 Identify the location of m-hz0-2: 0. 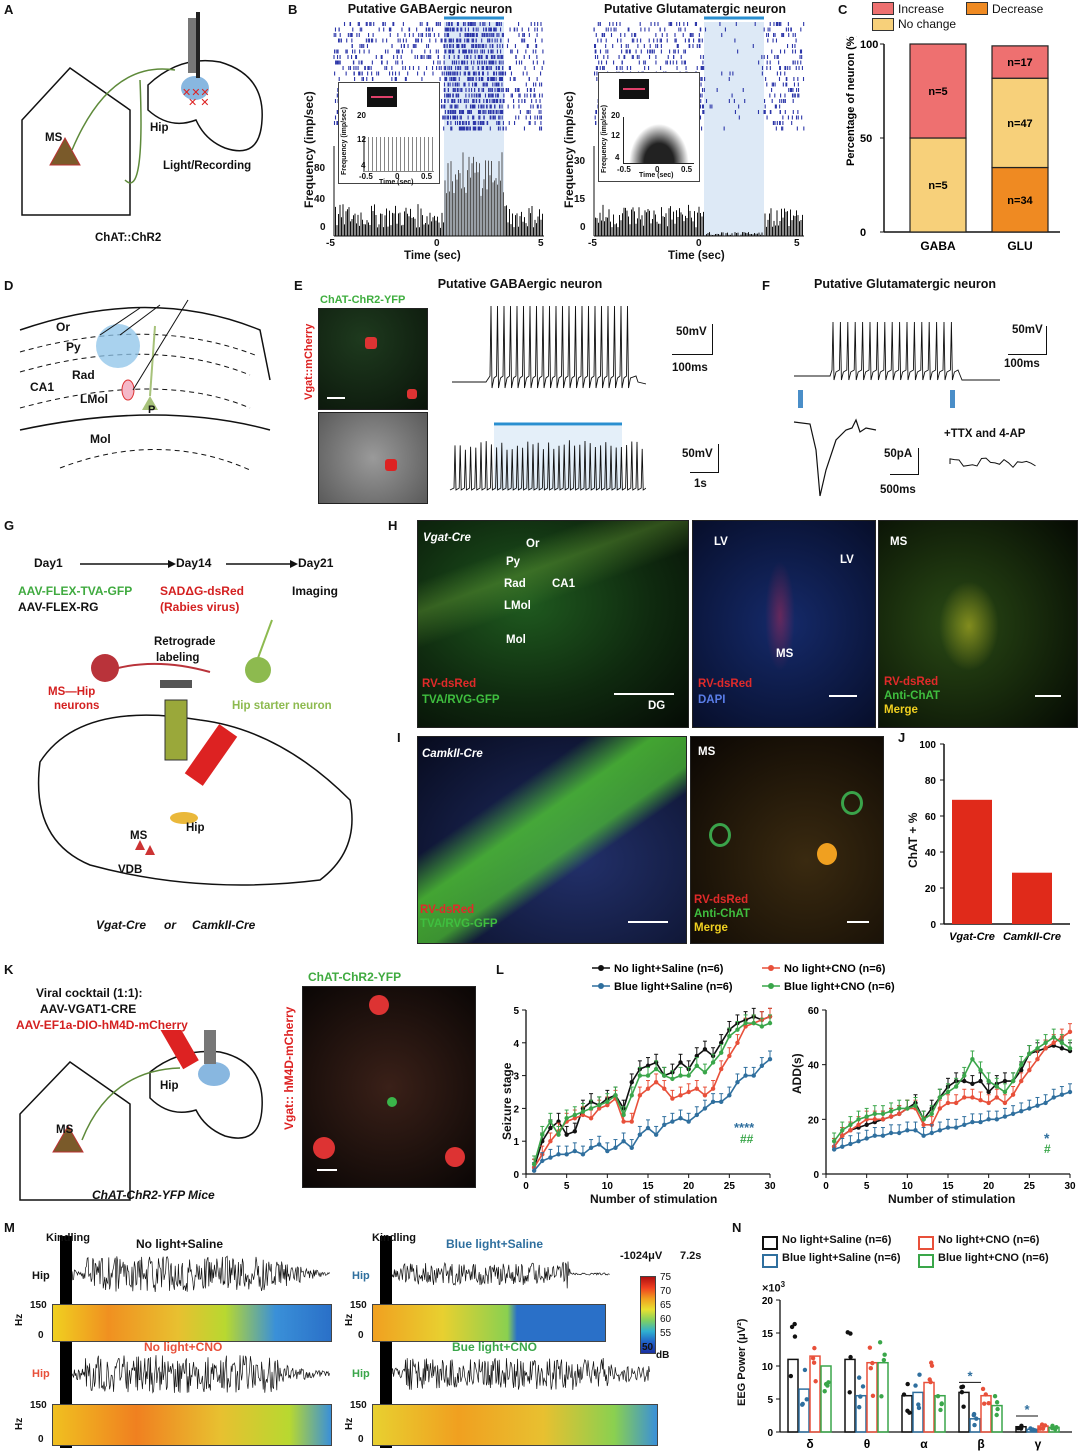
(361, 1335).